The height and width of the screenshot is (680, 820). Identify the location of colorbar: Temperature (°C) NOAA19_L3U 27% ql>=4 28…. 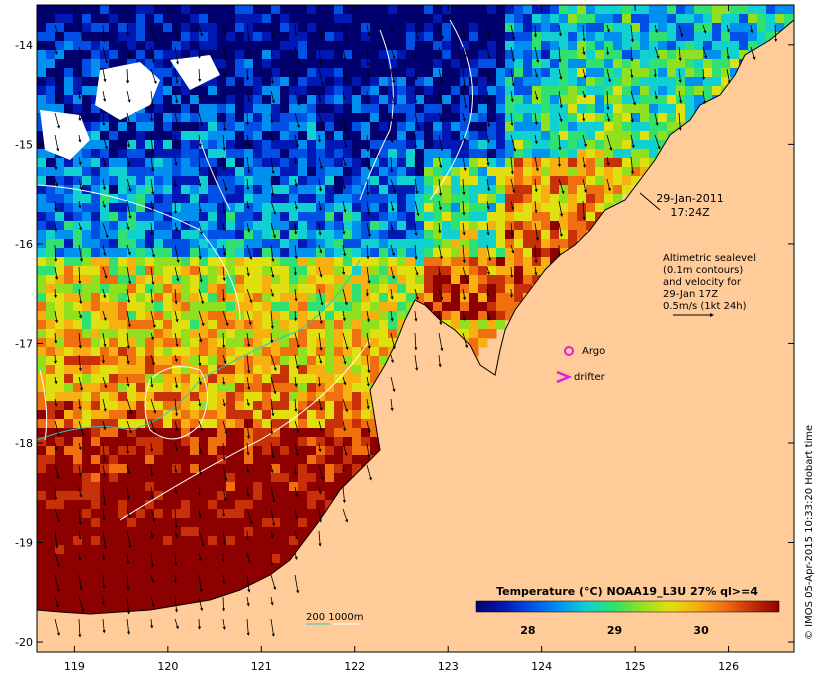
(627, 611).